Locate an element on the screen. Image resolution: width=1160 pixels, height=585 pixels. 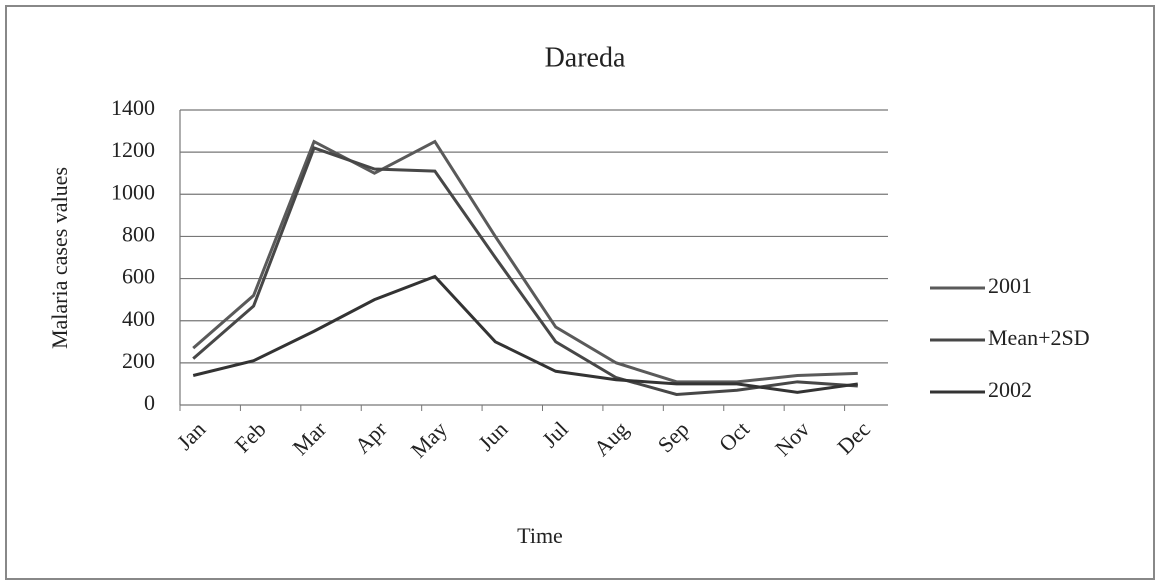
y-axis-label: Malaria cases values is located at coordinates (59, 258).